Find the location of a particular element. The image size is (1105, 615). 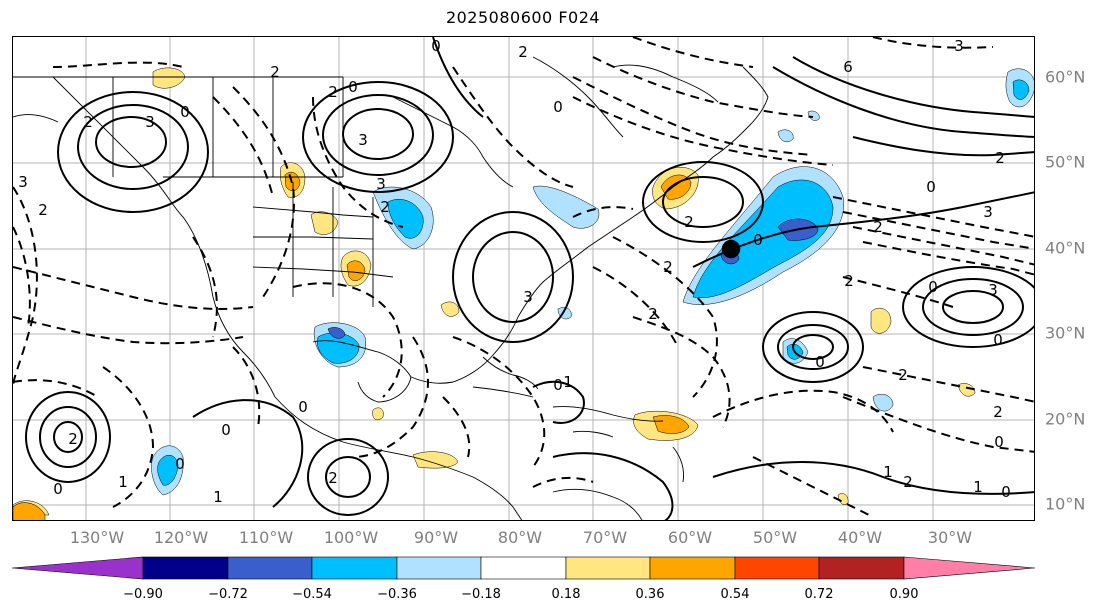

colorbar-tick: −0.54 is located at coordinates (312, 594).